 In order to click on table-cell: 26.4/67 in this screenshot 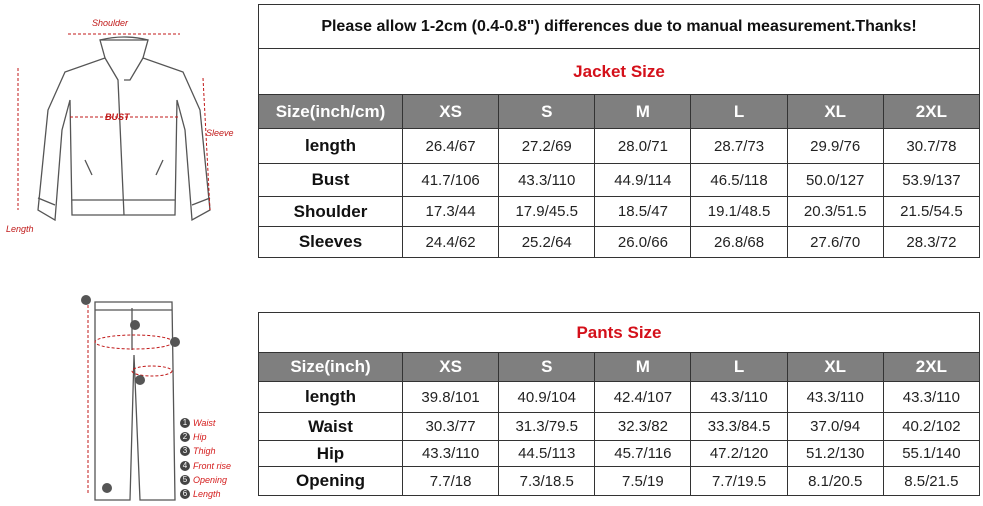, I will do `click(450, 146)`.